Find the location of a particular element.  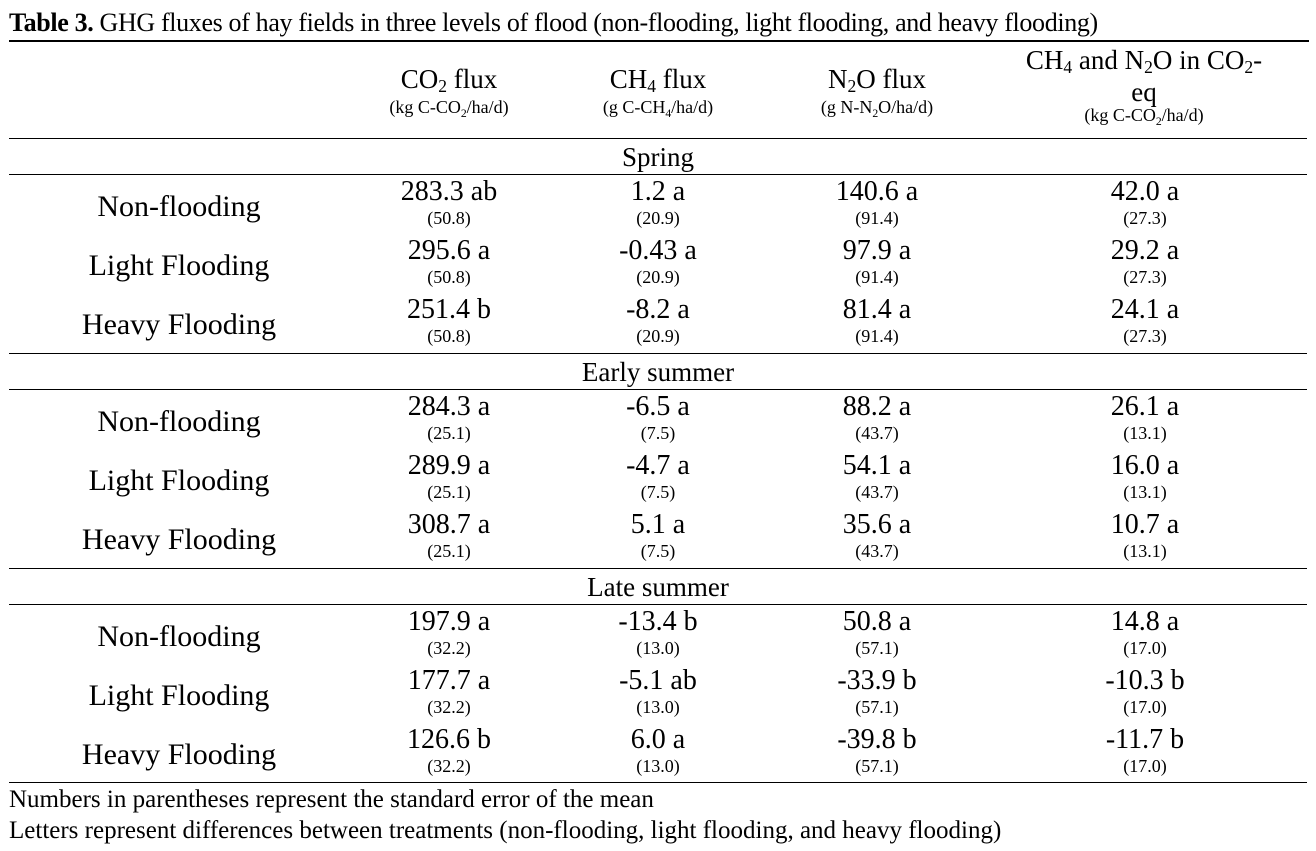

table-number: Table 3. is located at coordinates (51, 22).